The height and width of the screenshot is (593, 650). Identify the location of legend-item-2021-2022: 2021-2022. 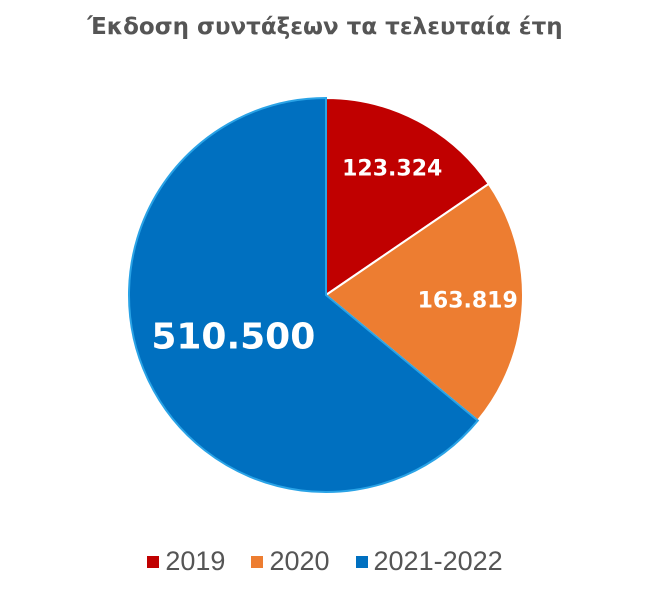
(429, 561).